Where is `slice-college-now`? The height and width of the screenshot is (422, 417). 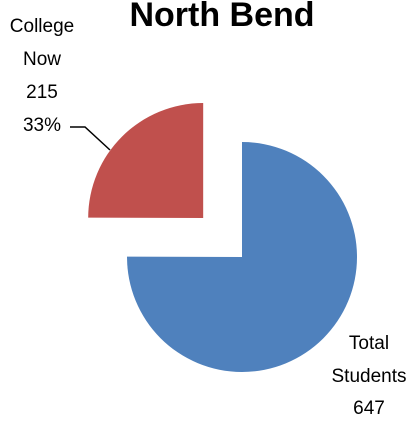 slice-college-now is located at coordinates (146, 161).